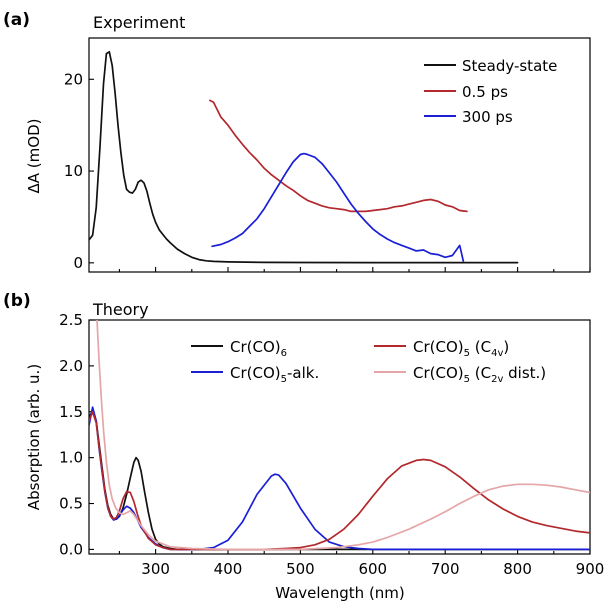 Image resolution: width=607 pixels, height=603 pixels. I want to click on panel-b-ylabel: Absorption (arb. u.), so click(34, 437).